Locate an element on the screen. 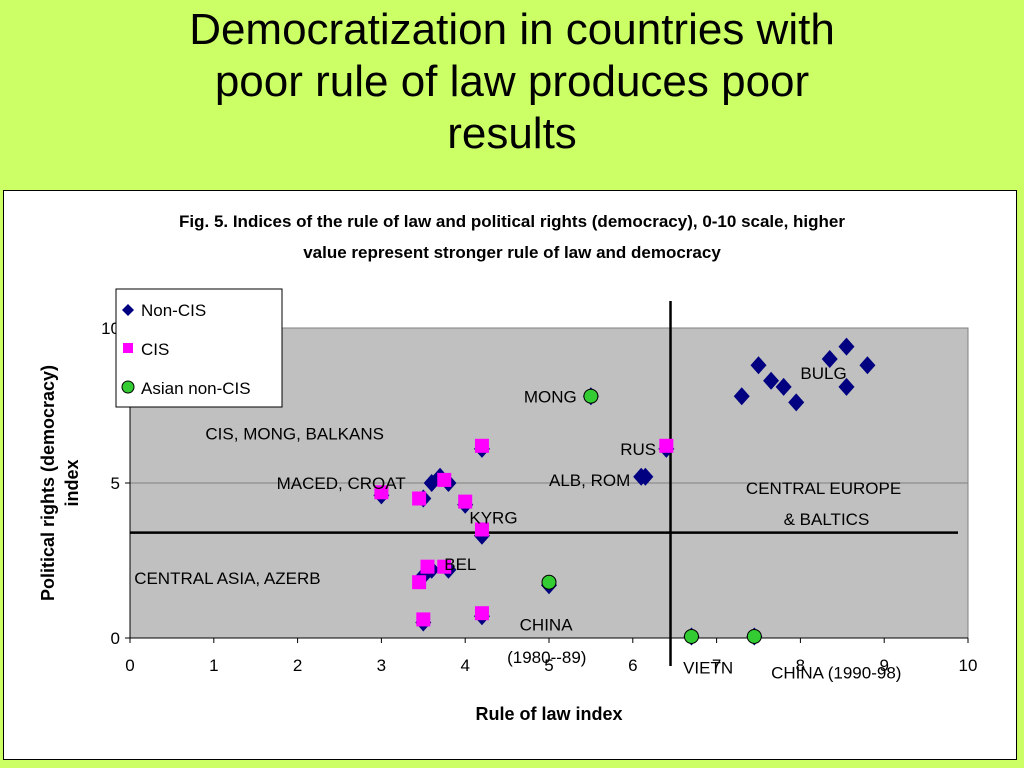 The width and height of the screenshot is (1024, 768). slide-title-line-2: poor rule of law produces poor is located at coordinates (512, 81).